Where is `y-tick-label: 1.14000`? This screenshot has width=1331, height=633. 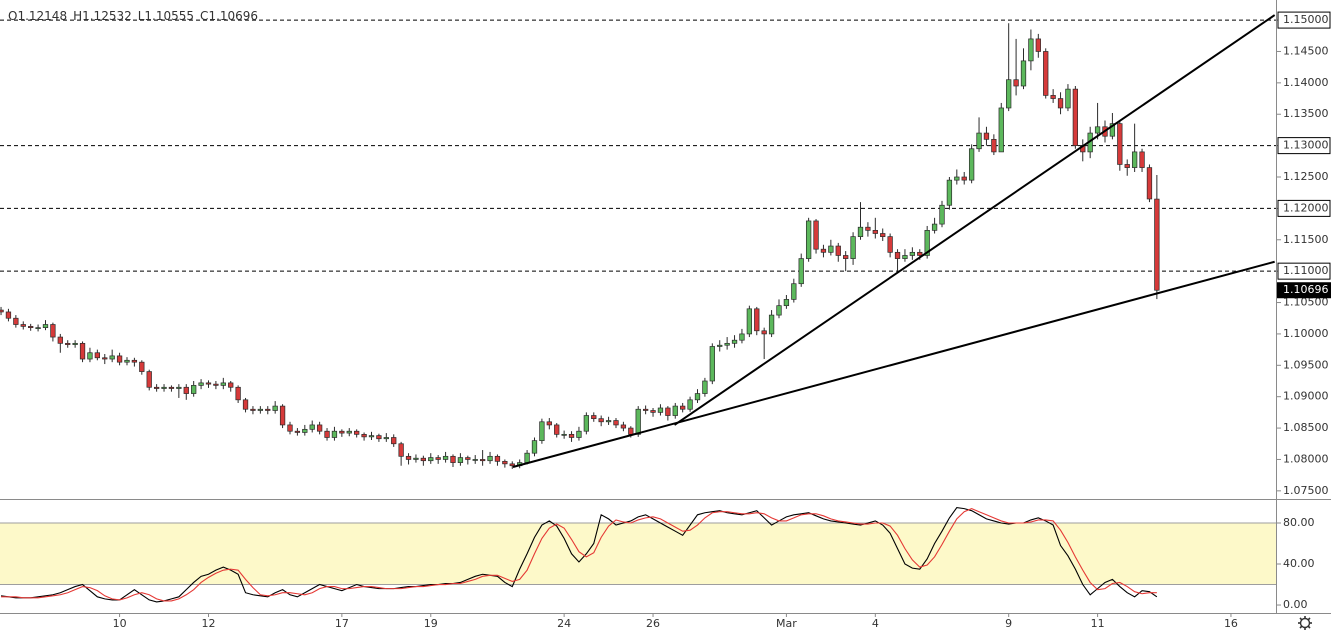
y-tick-label: 1.14000 is located at coordinates (1306, 82).